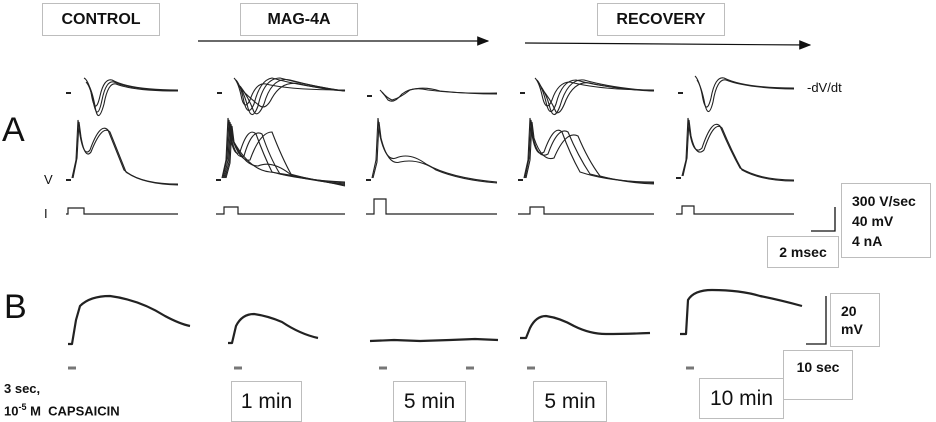  I want to click on scale-voltage: 40 mV, so click(873, 220).